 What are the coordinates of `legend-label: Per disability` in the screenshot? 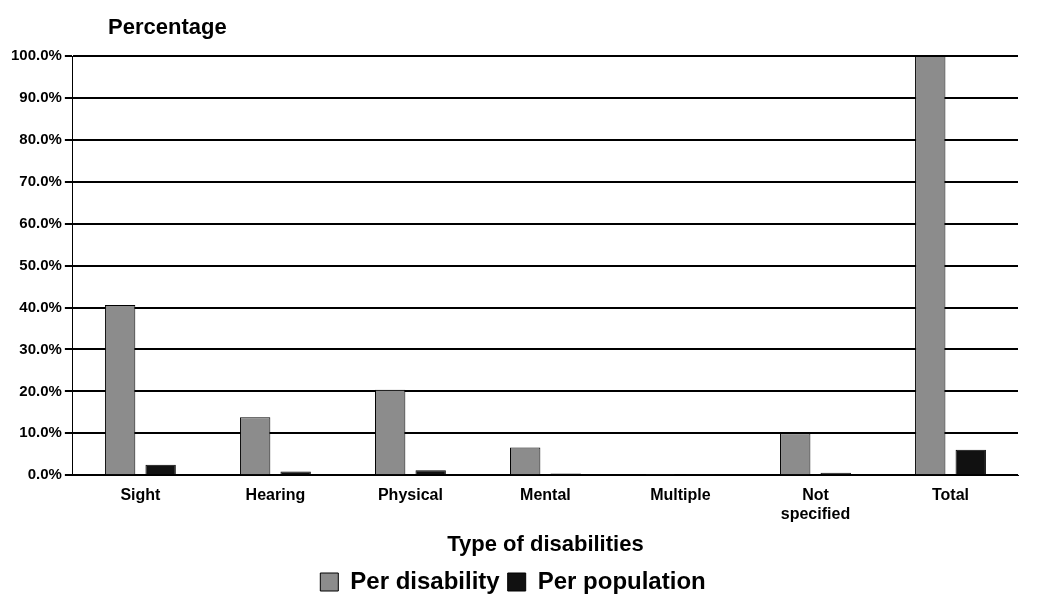 It's located at (425, 580).